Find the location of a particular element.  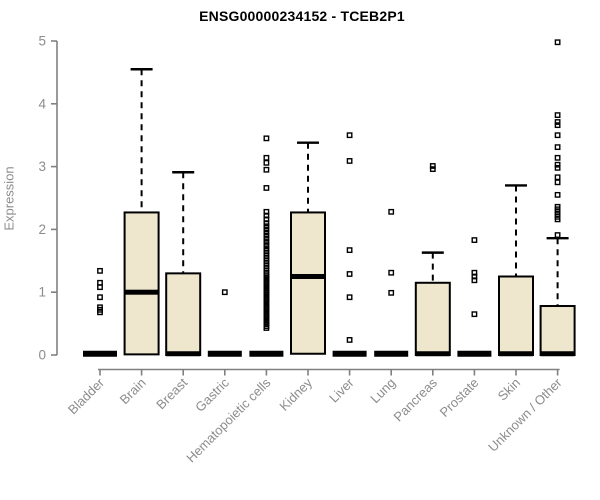

collapsed-box-Gastric is located at coordinates (224, 353).